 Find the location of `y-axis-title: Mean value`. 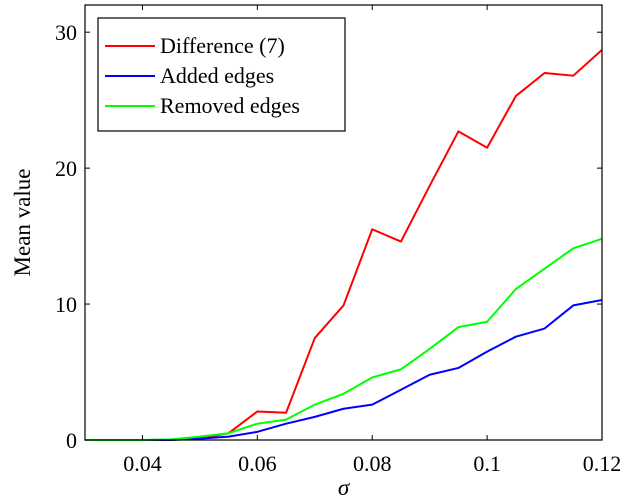

y-axis-title: Mean value is located at coordinates (22, 223).